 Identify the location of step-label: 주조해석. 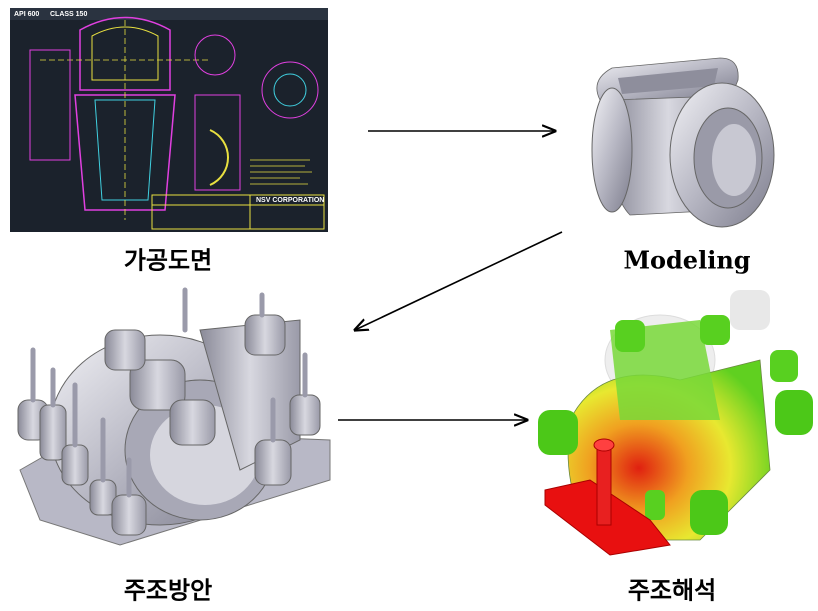
(672, 590).